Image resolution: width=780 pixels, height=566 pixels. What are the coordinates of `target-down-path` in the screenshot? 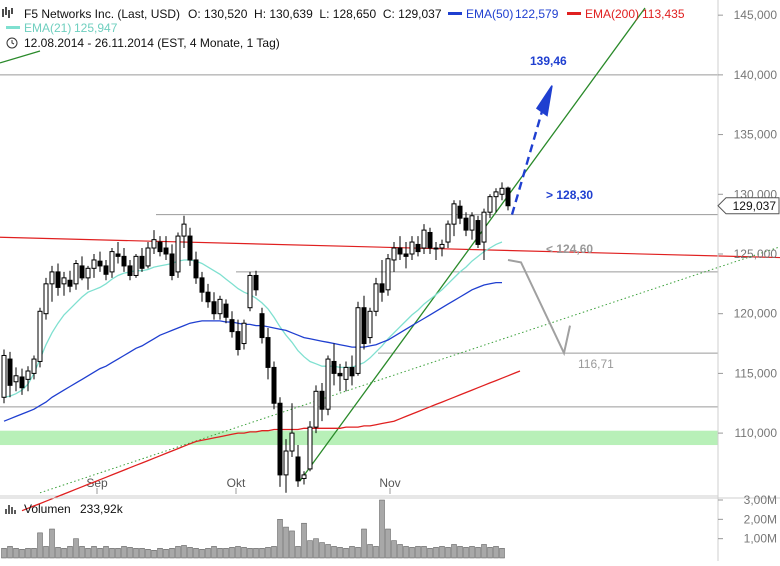 It's located at (539, 307).